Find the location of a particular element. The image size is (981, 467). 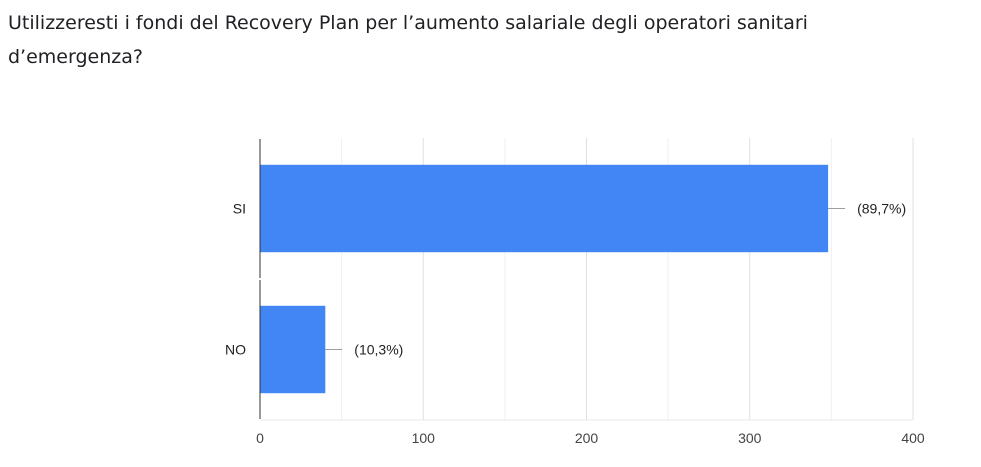

x-tick-label: 300 is located at coordinates (750, 438).